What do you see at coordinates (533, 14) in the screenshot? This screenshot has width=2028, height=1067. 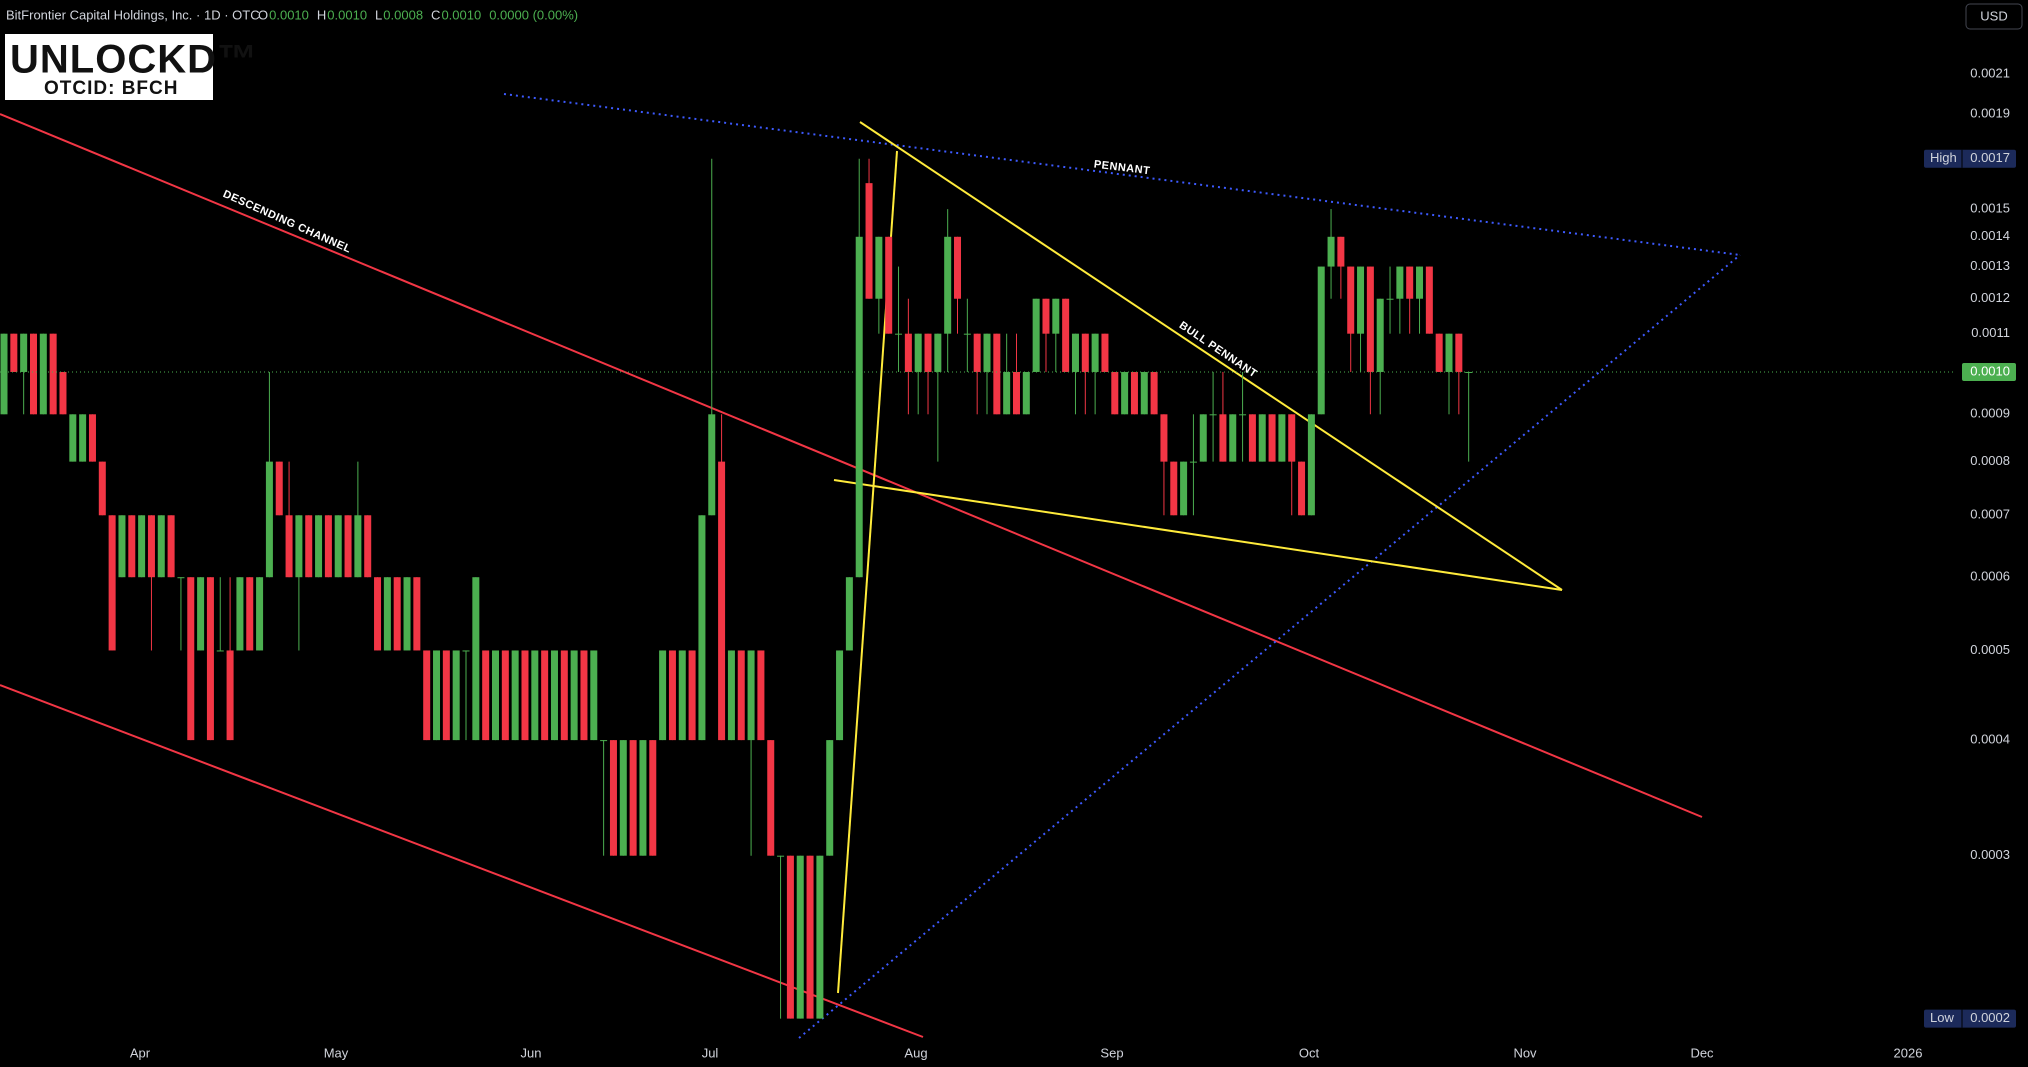 I see `header-change: 0.0000 (0.00%)` at bounding box center [533, 14].